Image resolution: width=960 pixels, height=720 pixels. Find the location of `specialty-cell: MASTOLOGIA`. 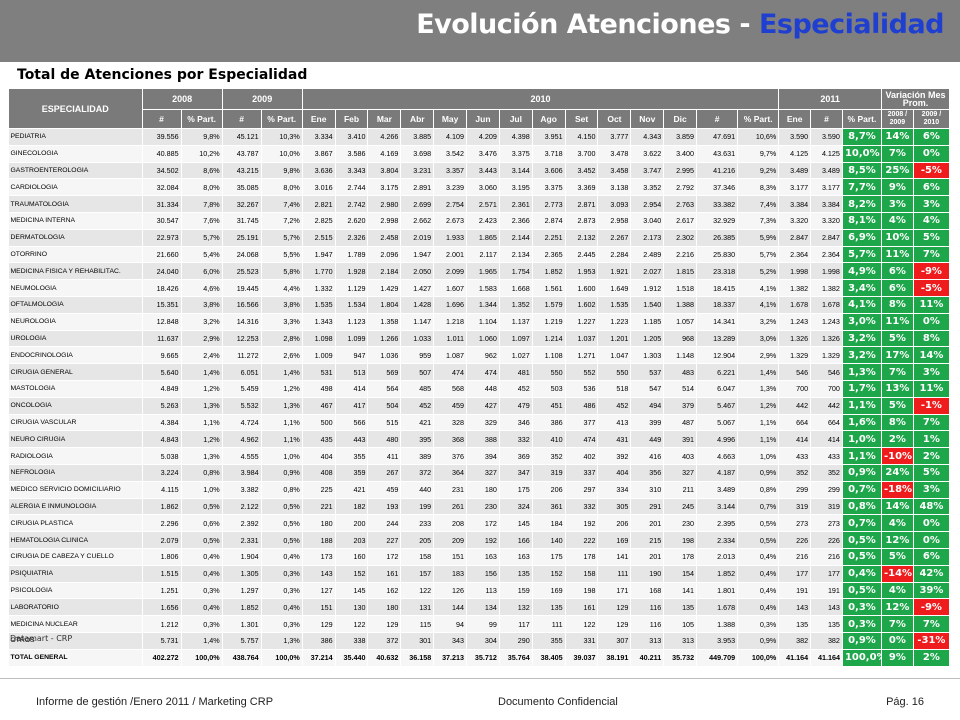

specialty-cell: MASTOLOGIA is located at coordinates (75, 389).